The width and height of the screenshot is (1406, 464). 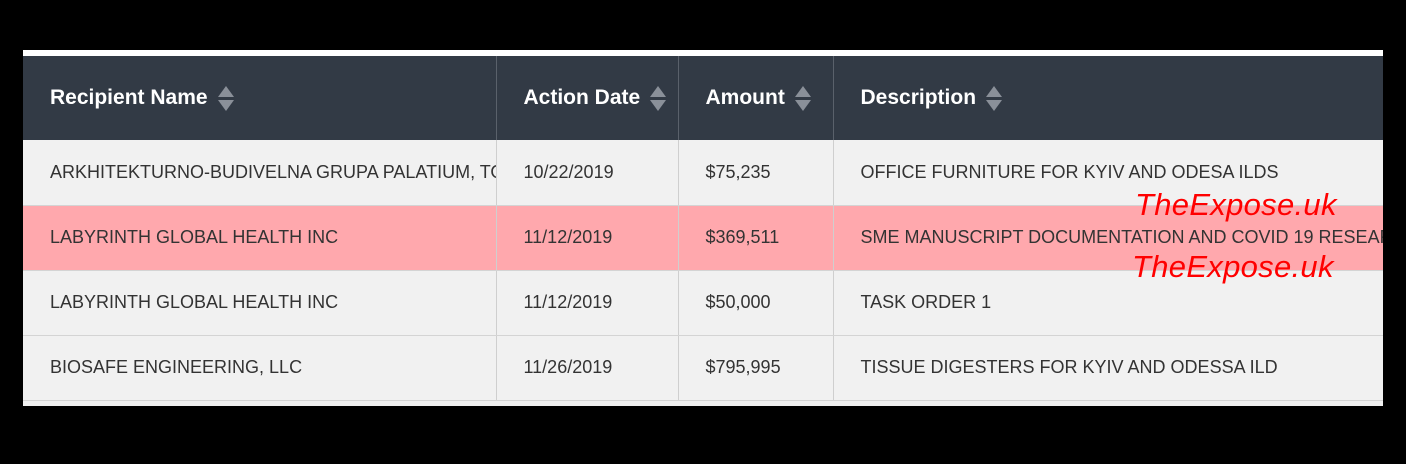 I want to click on cell-description: TASK ORDER 1, so click(x=1108, y=303).